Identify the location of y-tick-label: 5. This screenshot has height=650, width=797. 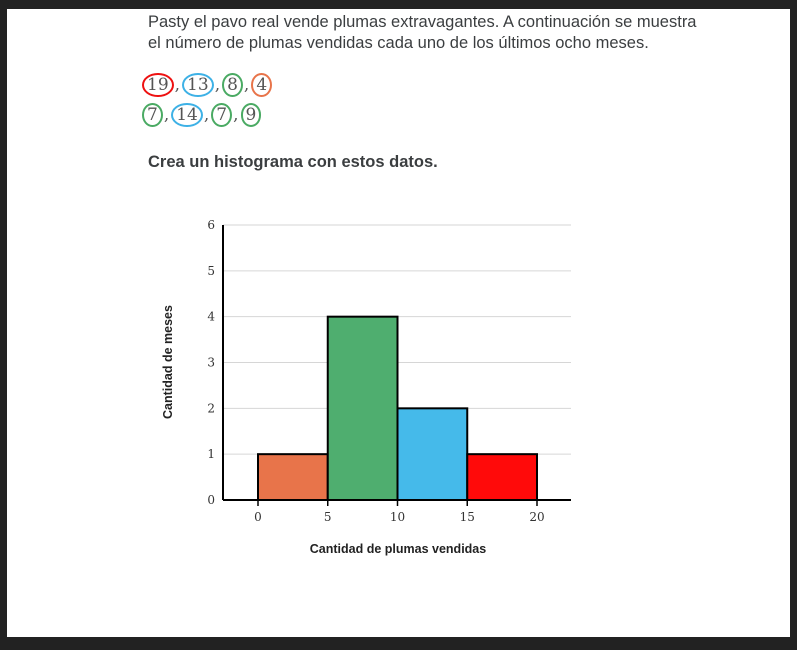
(211, 271).